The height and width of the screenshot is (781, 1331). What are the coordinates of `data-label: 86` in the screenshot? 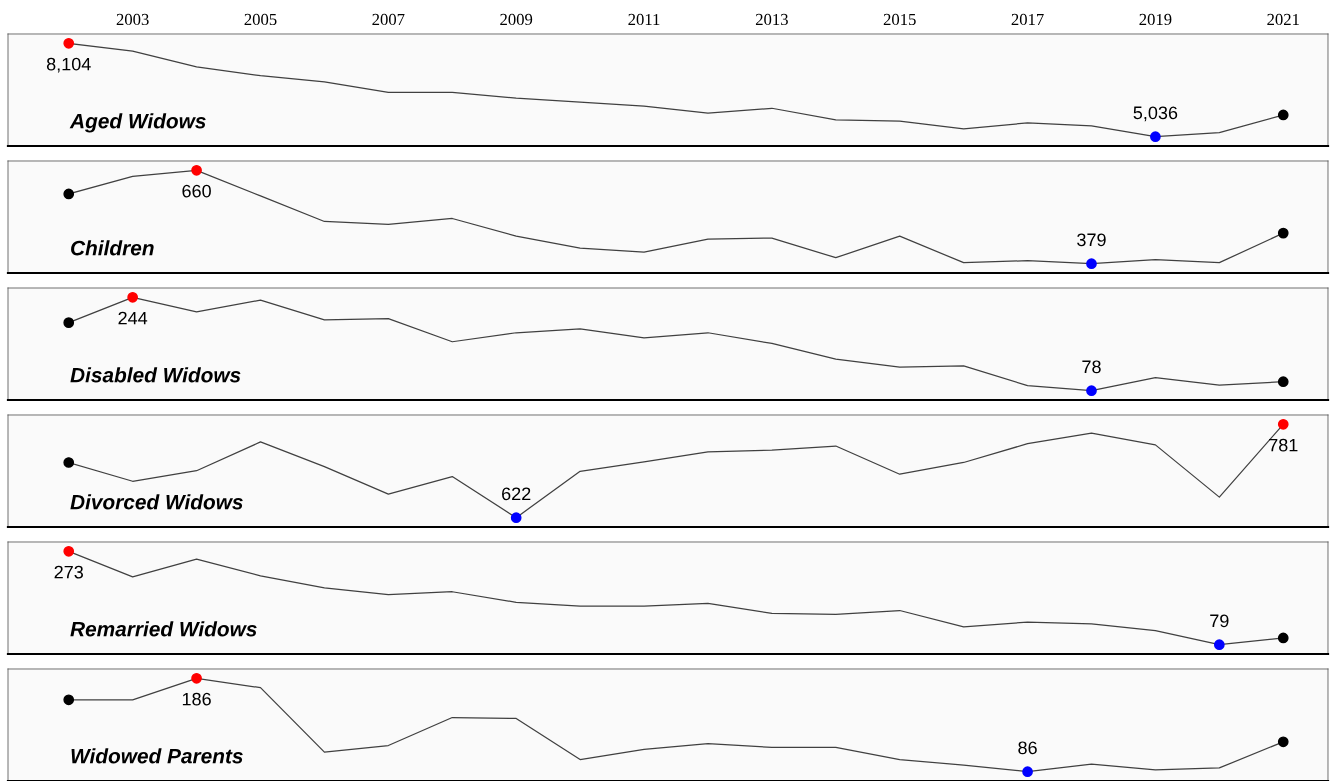 It's located at (1027, 748).